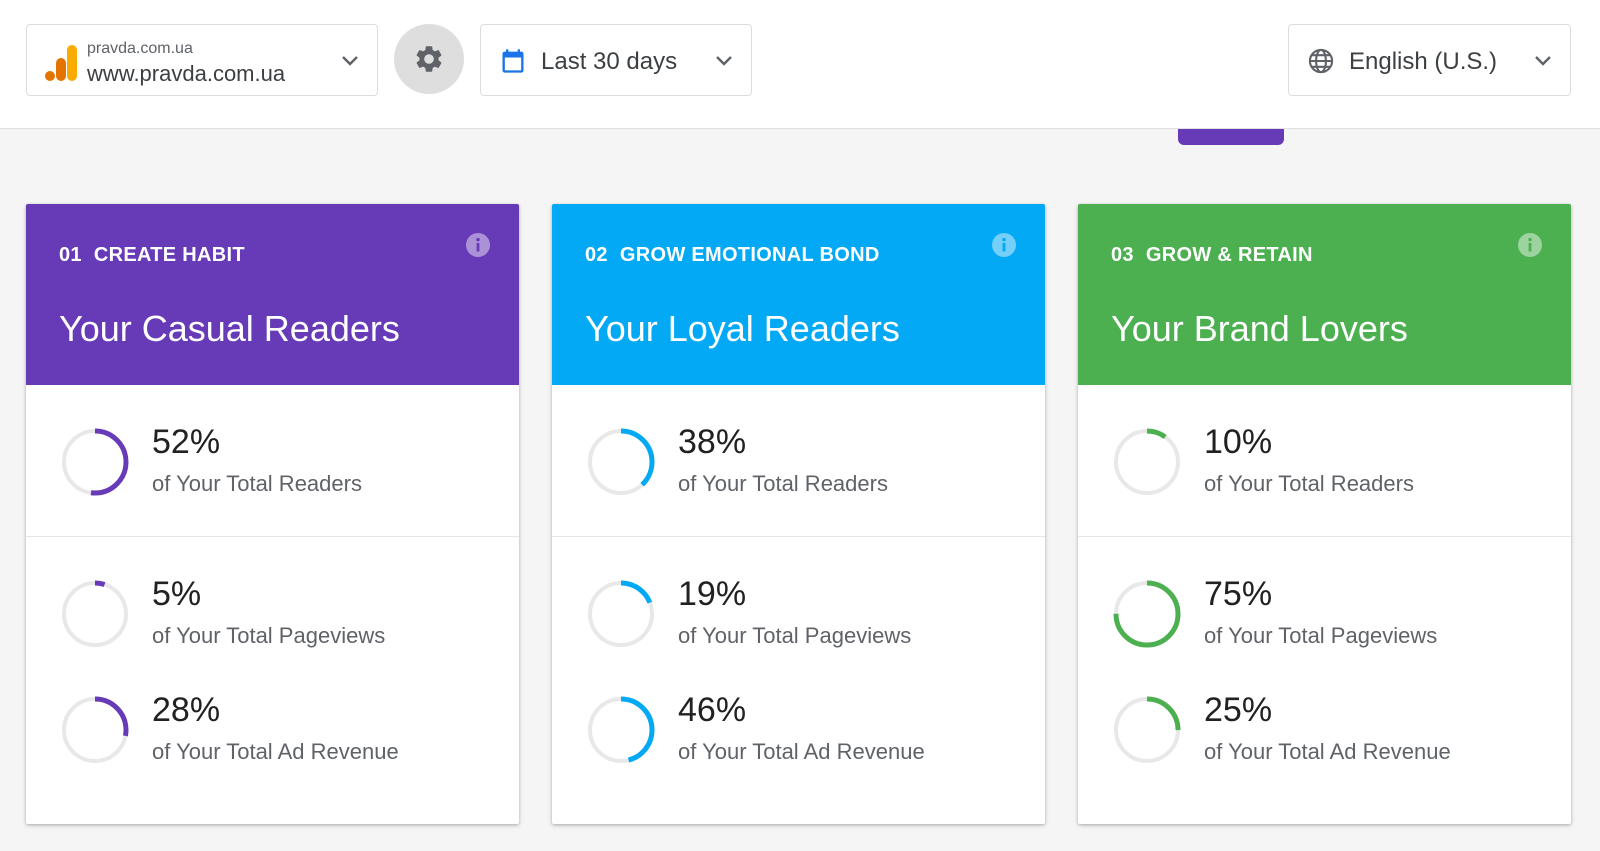  Describe the element at coordinates (177, 594) in the screenshot. I see `metric-value: 5%` at that location.